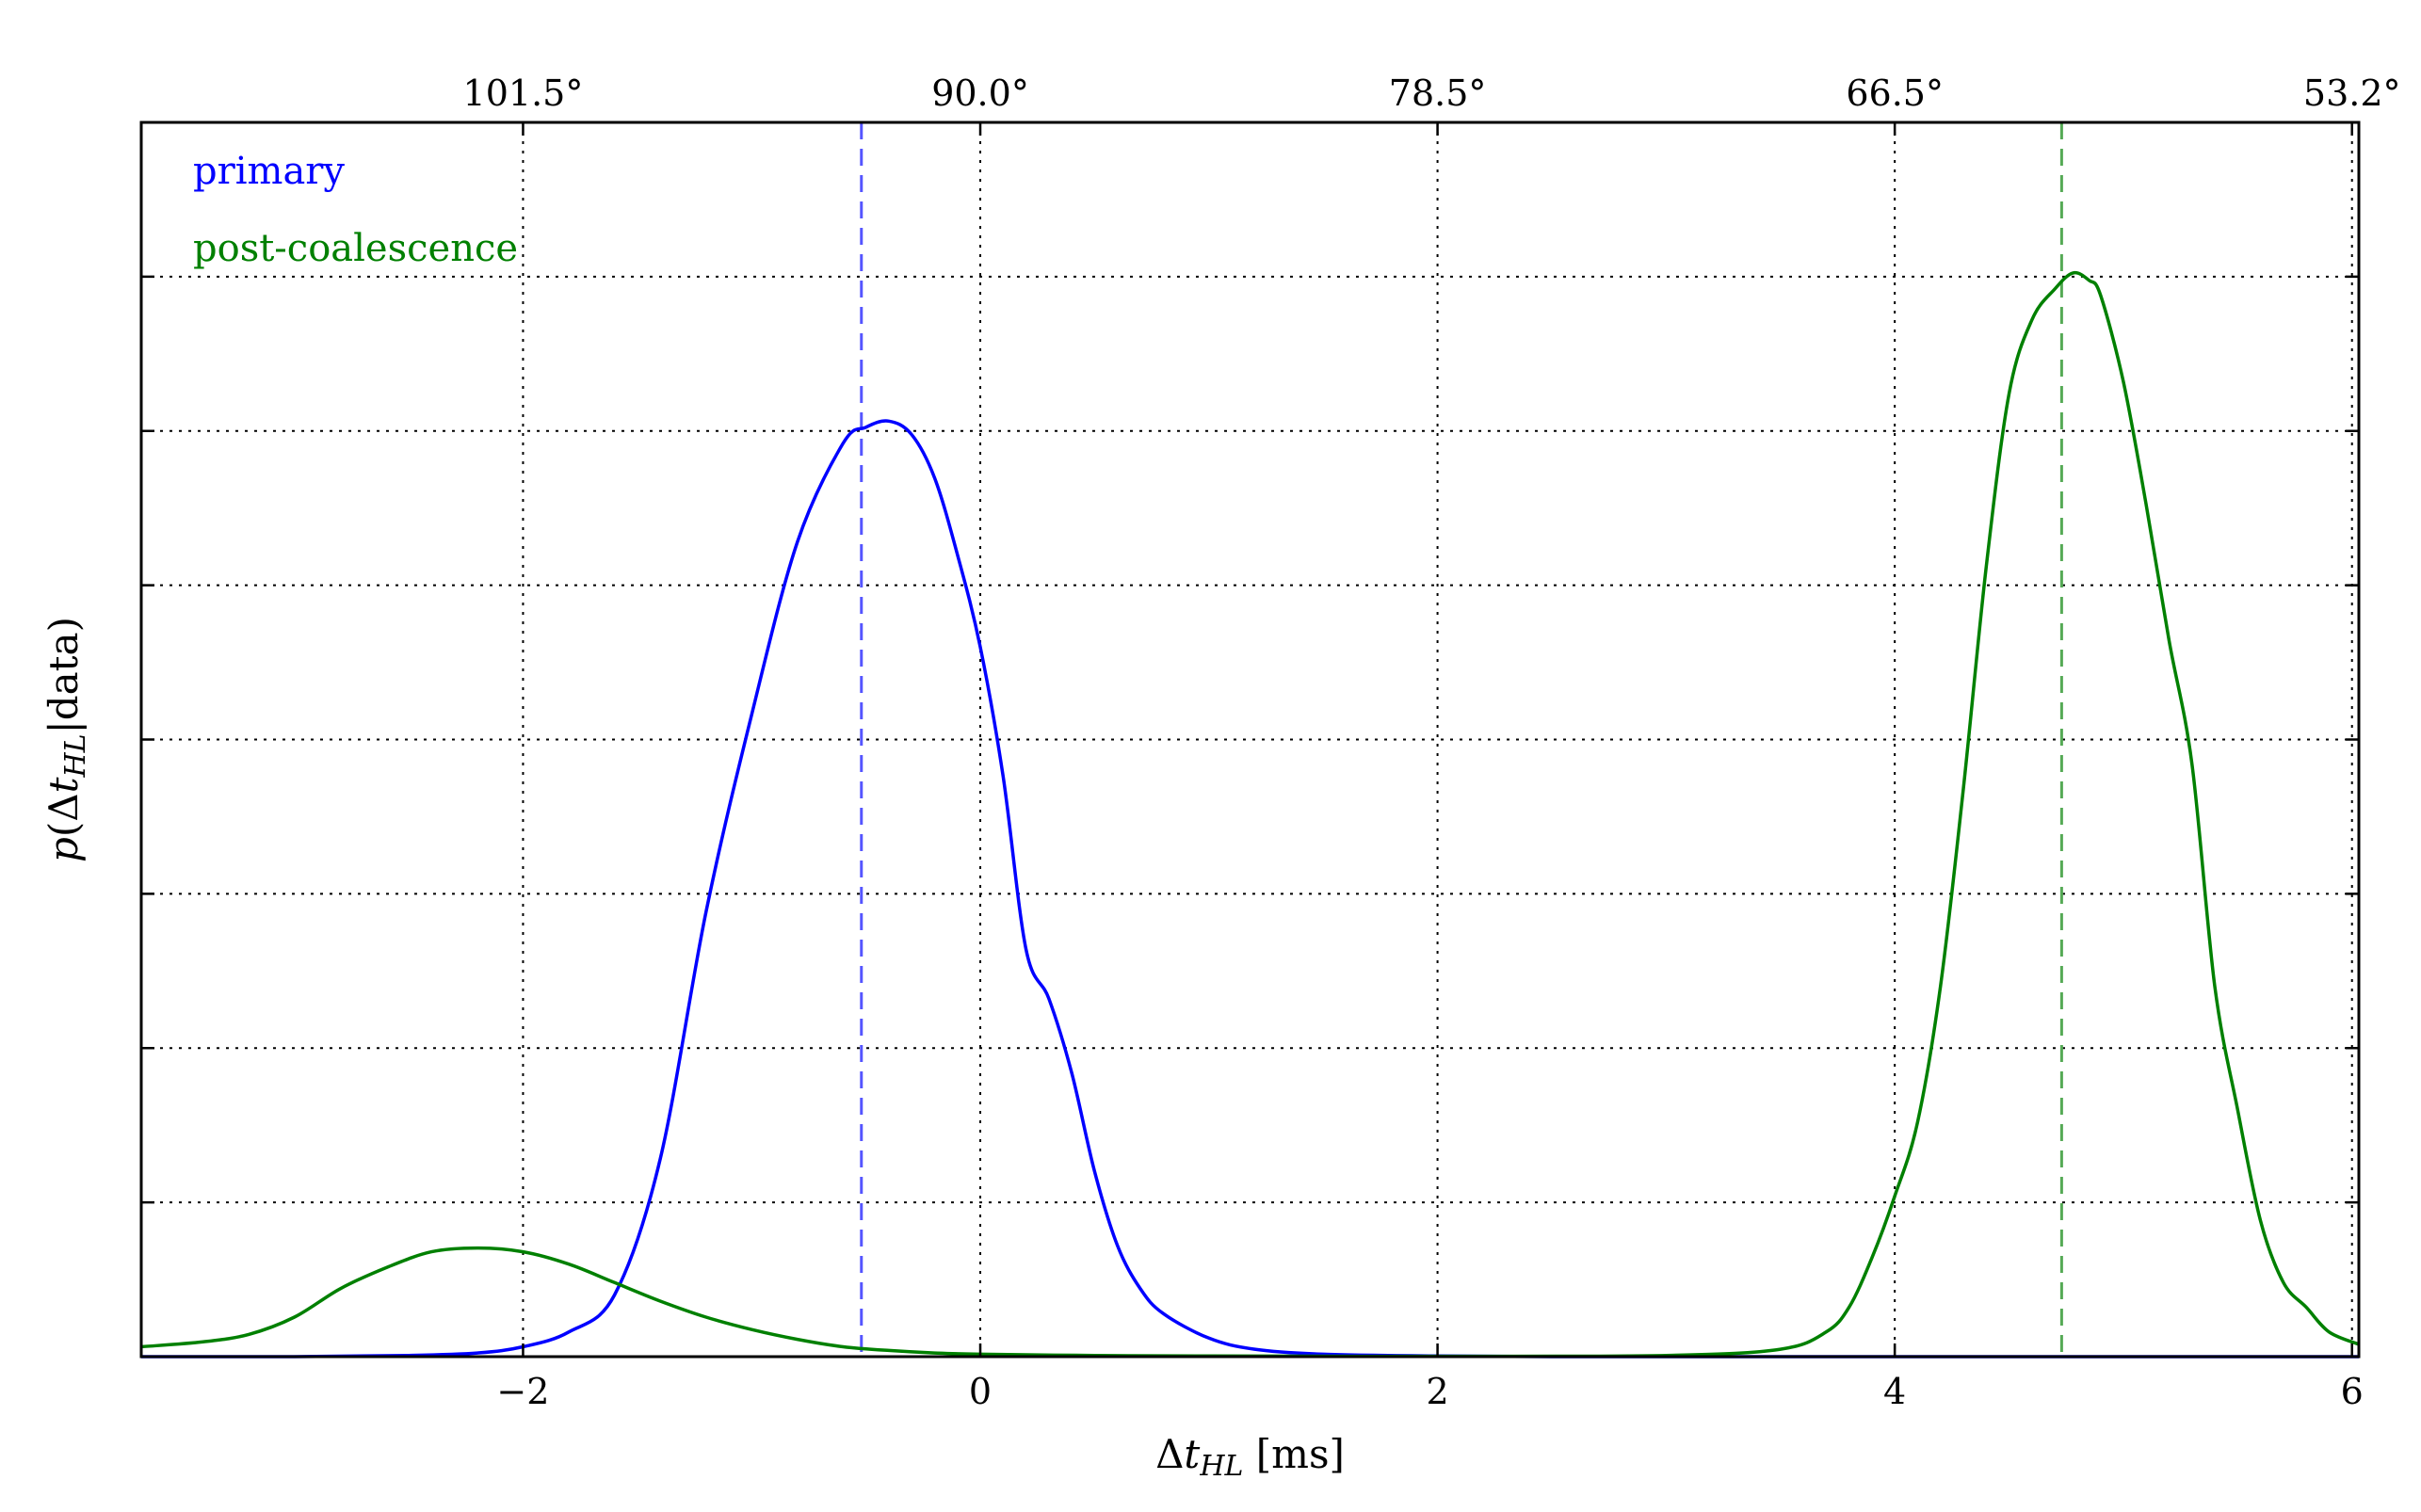 Image resolution: width=2421 pixels, height=1512 pixels. Describe the element at coordinates (1250, 1457) in the screenshot. I see `x-axis-label: ΔtHL [ms]` at that location.